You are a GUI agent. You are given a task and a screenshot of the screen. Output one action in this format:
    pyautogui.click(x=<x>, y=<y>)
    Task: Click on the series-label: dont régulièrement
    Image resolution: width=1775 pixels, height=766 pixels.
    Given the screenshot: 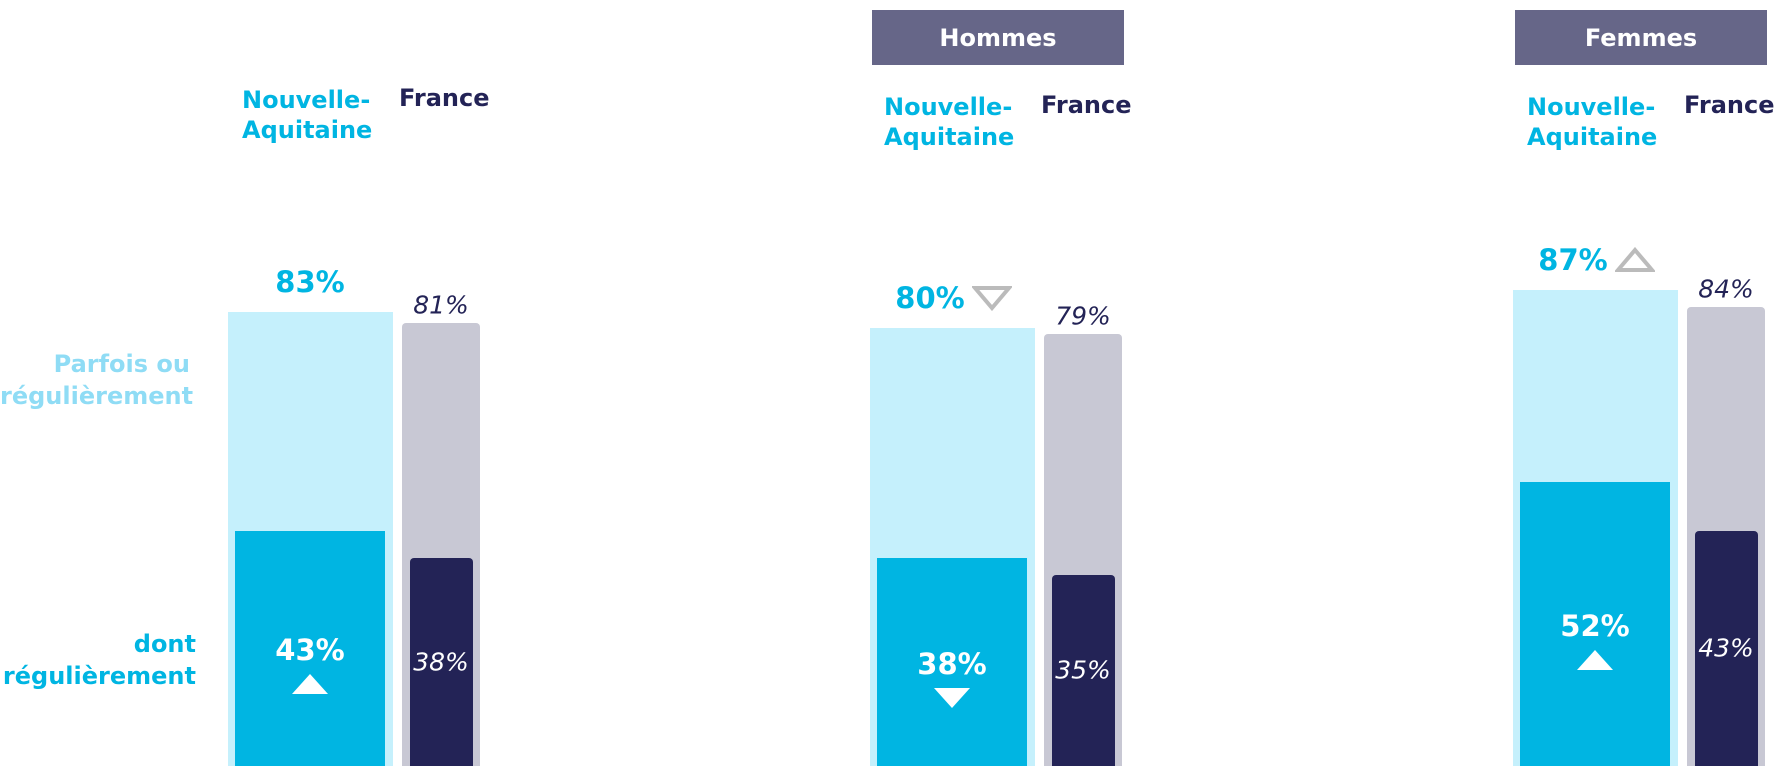 What is the action you would take?
    pyautogui.click(x=99, y=660)
    